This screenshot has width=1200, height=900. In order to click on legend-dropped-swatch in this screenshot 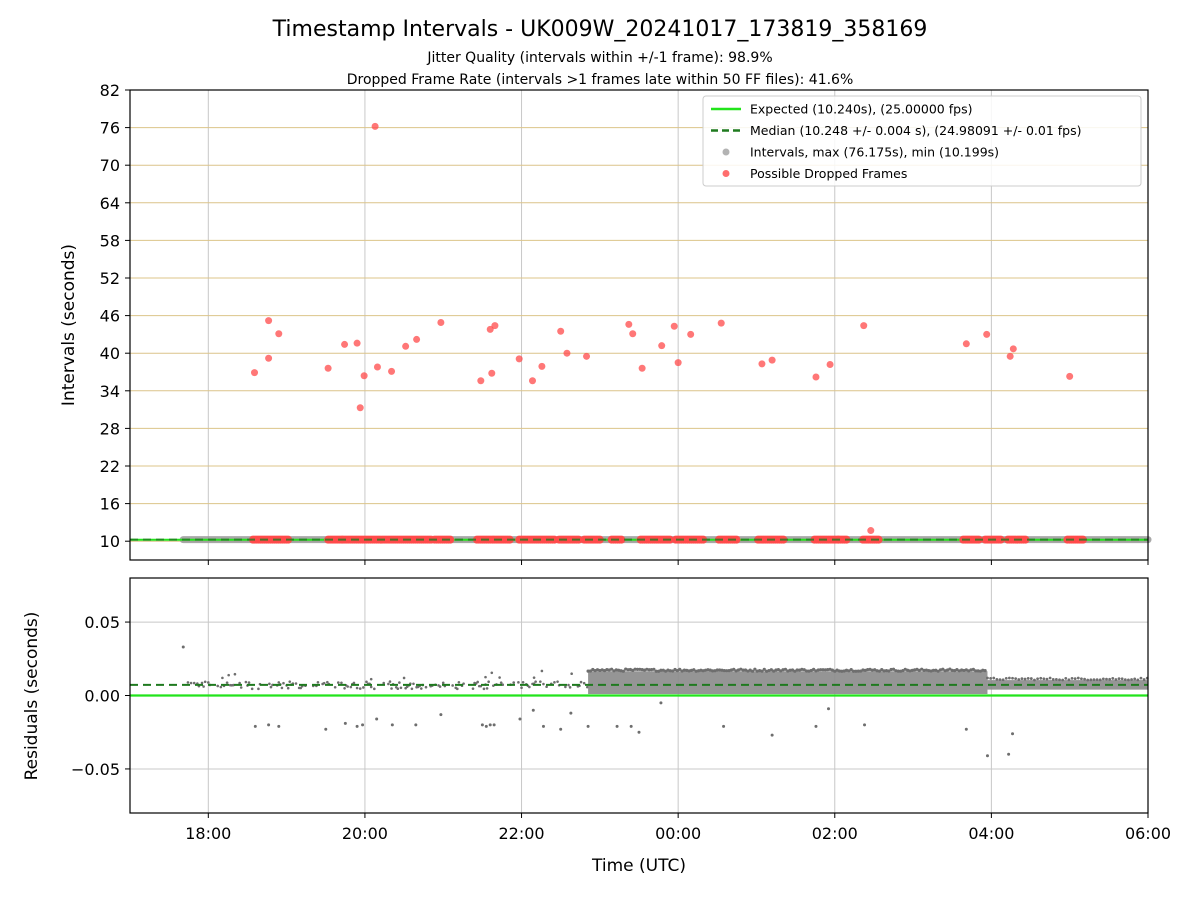, I will do `click(726, 173)`.